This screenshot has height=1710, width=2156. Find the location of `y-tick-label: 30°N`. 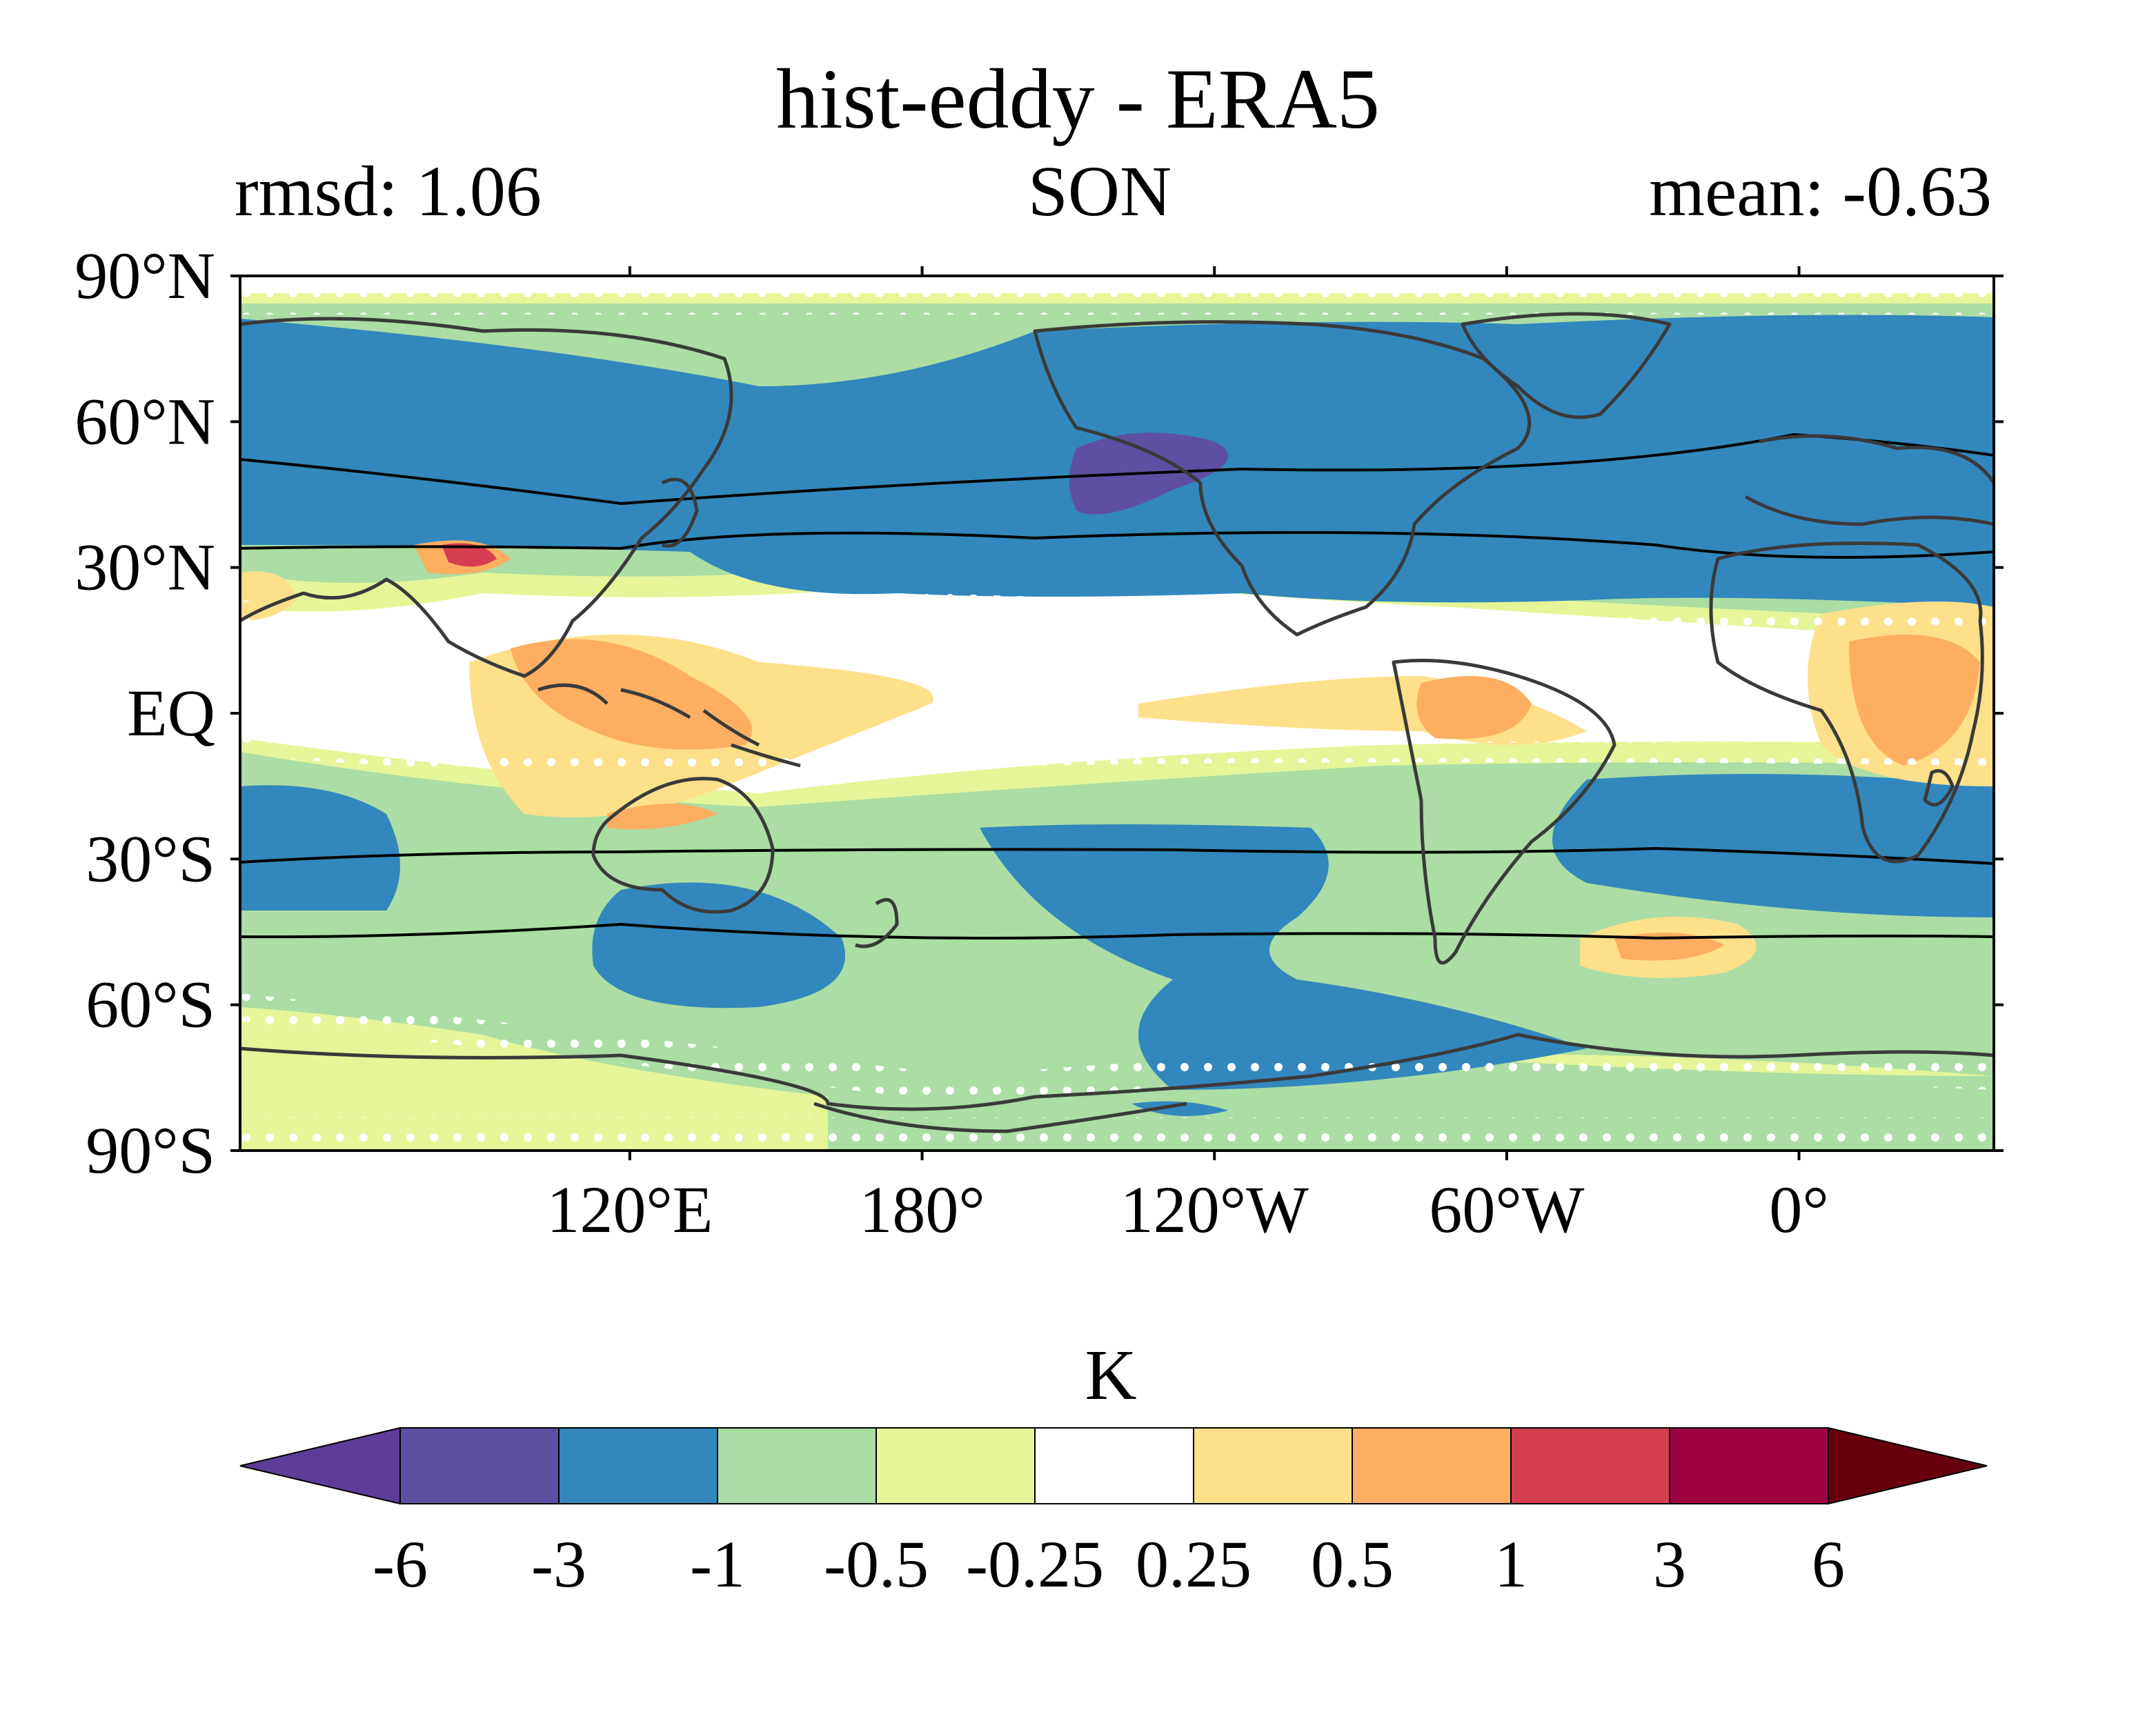

y-tick-label: 30°N is located at coordinates (145, 567).